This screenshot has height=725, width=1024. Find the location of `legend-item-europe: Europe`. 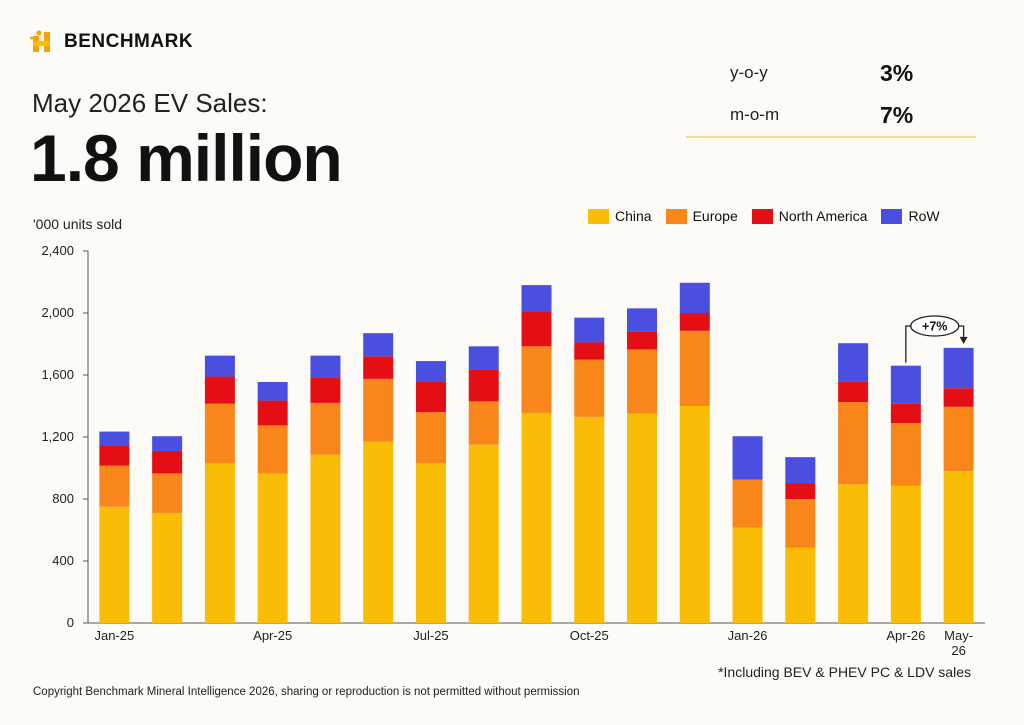

legend-item-europe: Europe is located at coordinates (701, 216).